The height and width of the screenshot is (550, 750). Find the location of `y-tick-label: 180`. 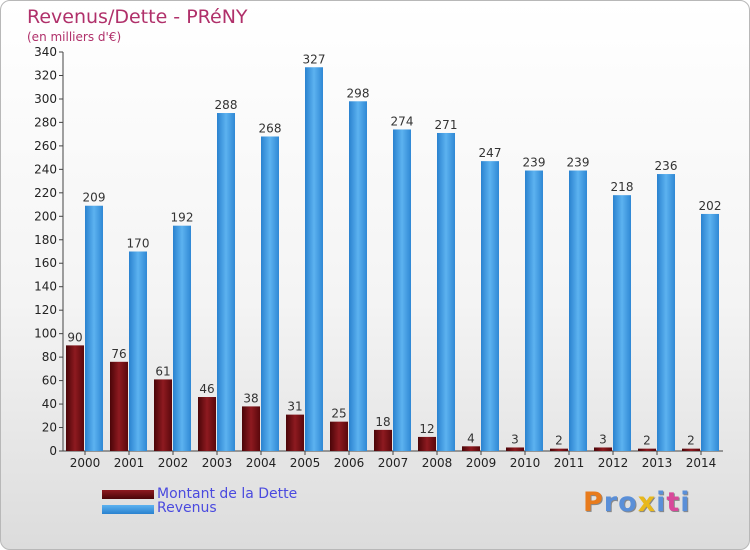

y-tick-label: 180 is located at coordinates (45, 240).